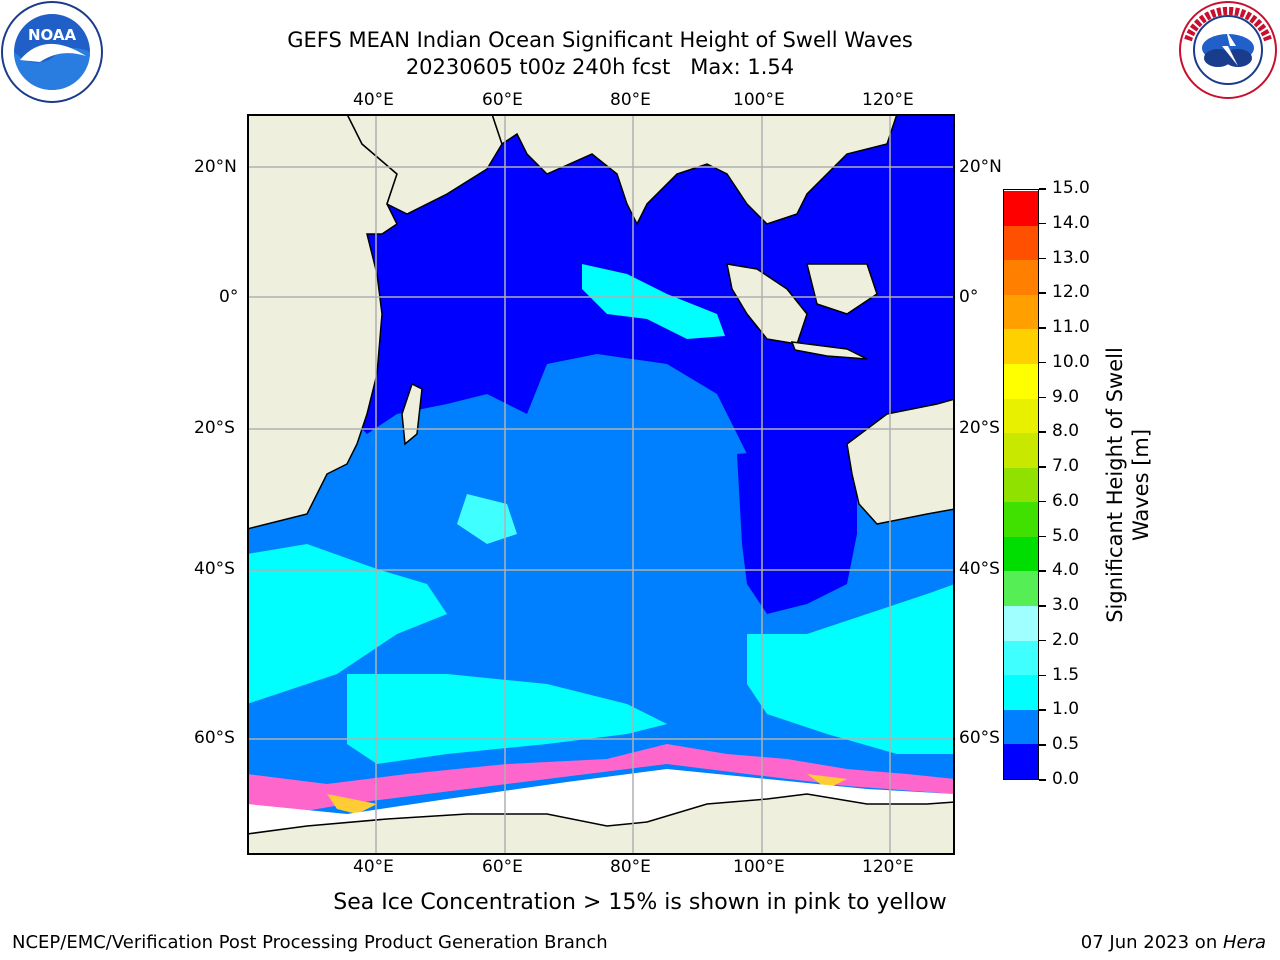 This screenshot has height=960, width=1280. Describe the element at coordinates (969, 297) in the screenshot. I see `lat-tick-right-0: 0°` at that location.